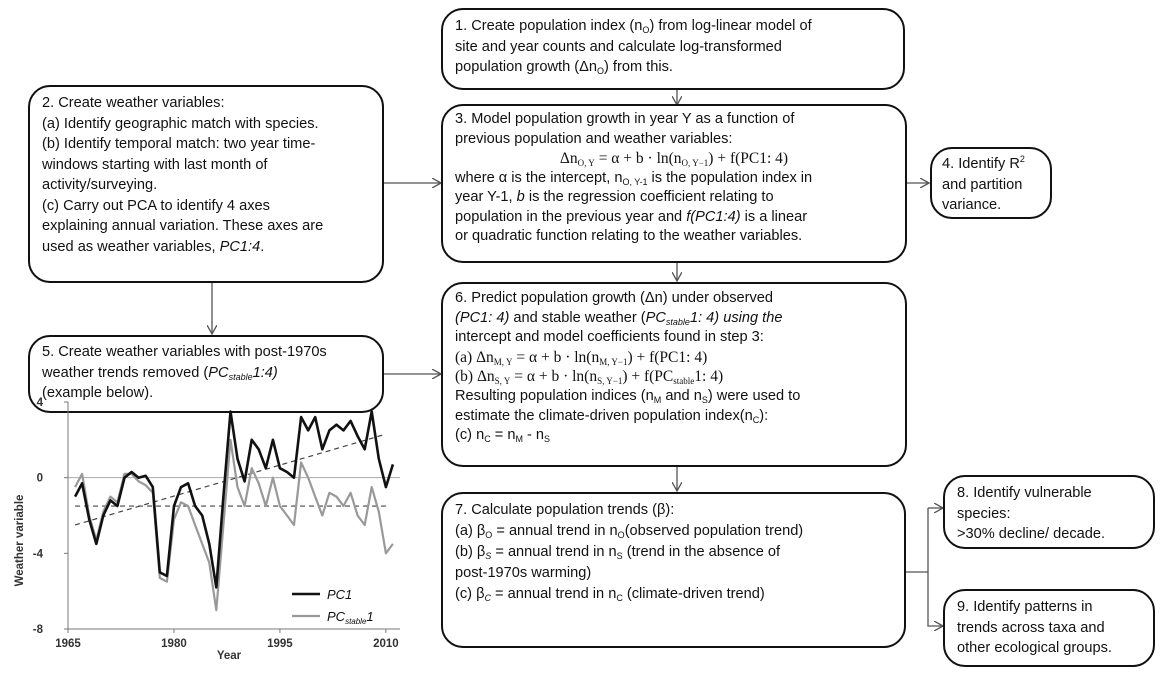 This screenshot has height=675, width=1162. Describe the element at coordinates (674, 159) in the screenshot. I see `step-3-equation: ΔnO, Y = α + b · ln(nO, Y−1) + f(PC1: 4)` at that location.